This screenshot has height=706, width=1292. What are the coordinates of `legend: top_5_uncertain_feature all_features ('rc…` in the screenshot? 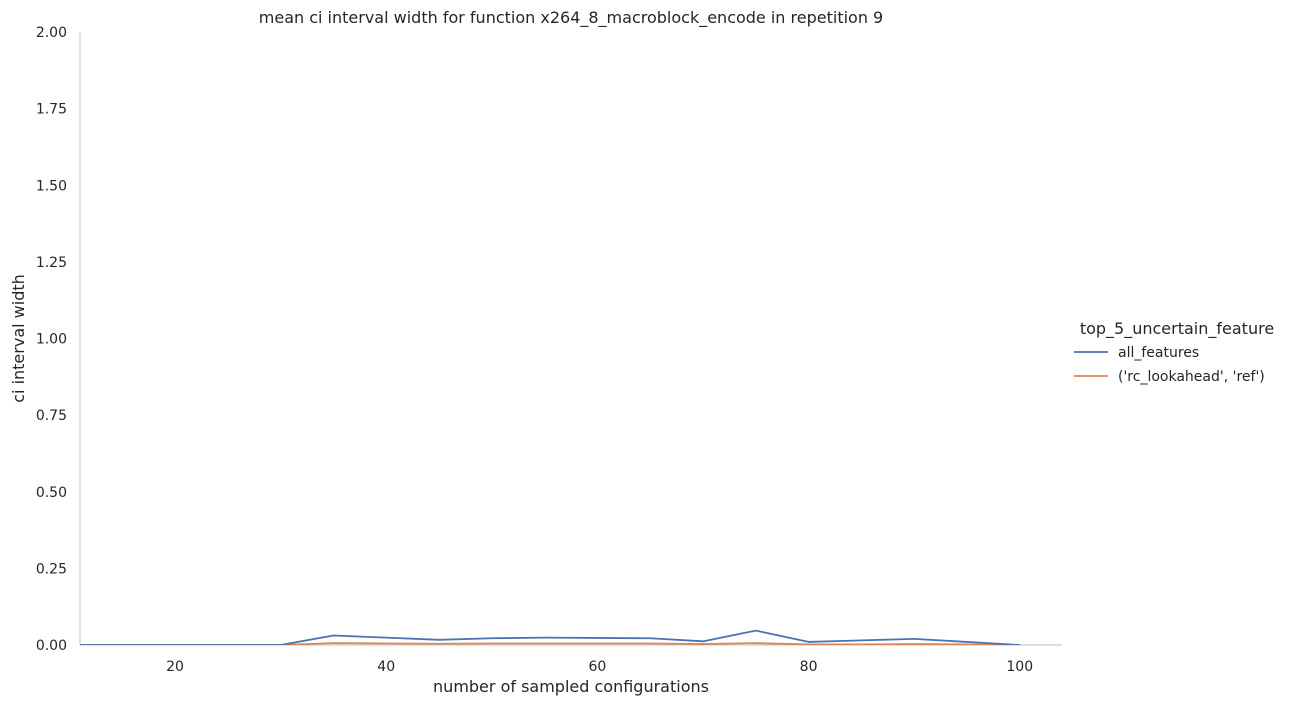 It's located at (1174, 352).